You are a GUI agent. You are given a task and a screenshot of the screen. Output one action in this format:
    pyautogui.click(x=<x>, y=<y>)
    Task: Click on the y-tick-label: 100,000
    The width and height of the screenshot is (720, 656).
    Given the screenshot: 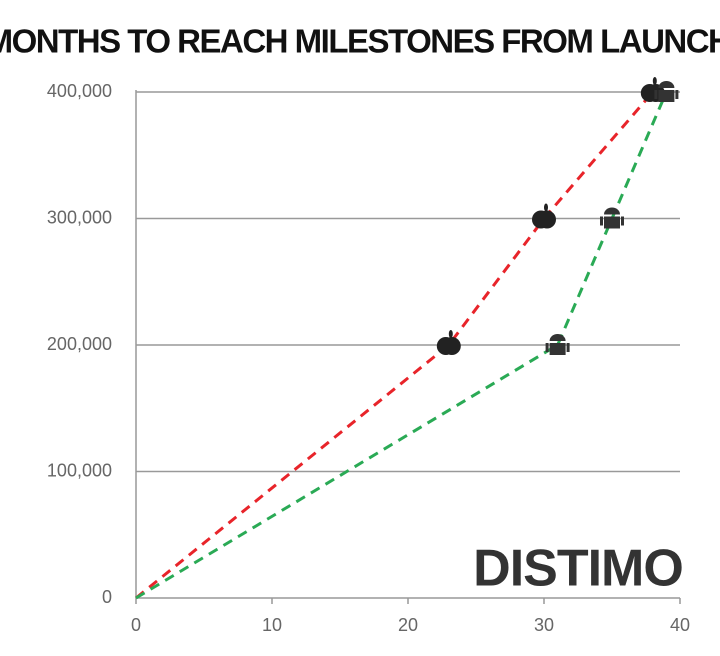 What is the action you would take?
    pyautogui.click(x=79, y=470)
    